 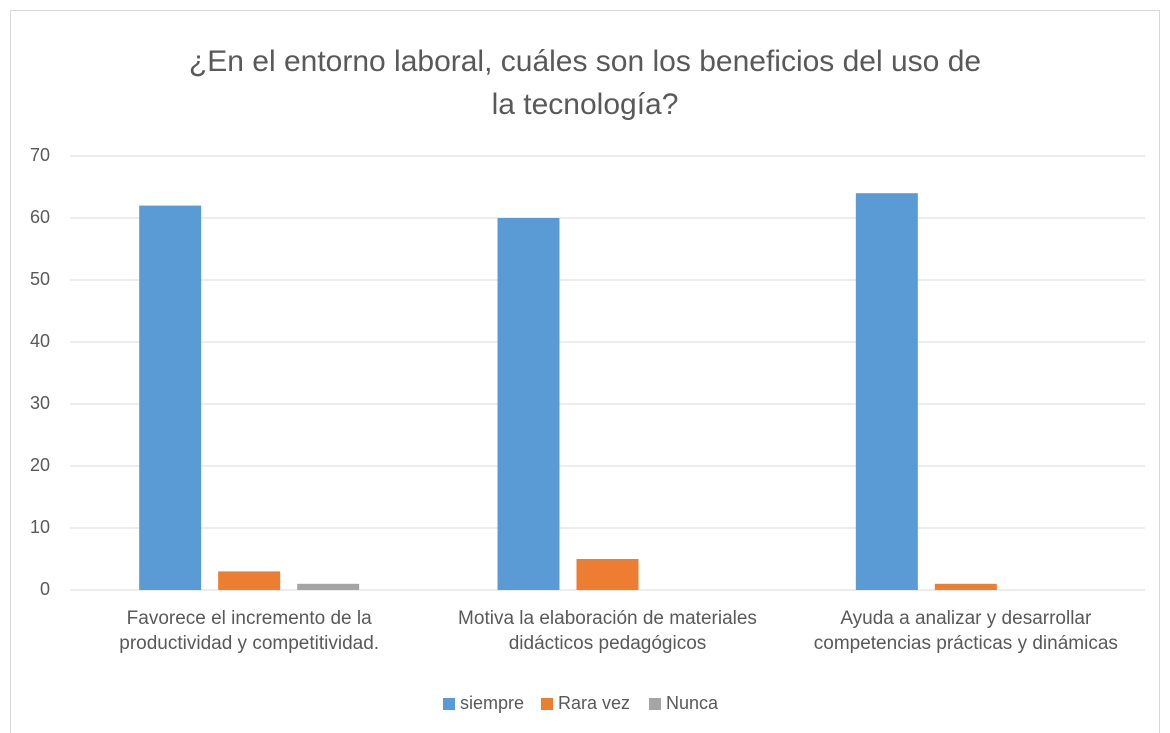 I want to click on y-tick-label: 60, so click(x=40, y=217).